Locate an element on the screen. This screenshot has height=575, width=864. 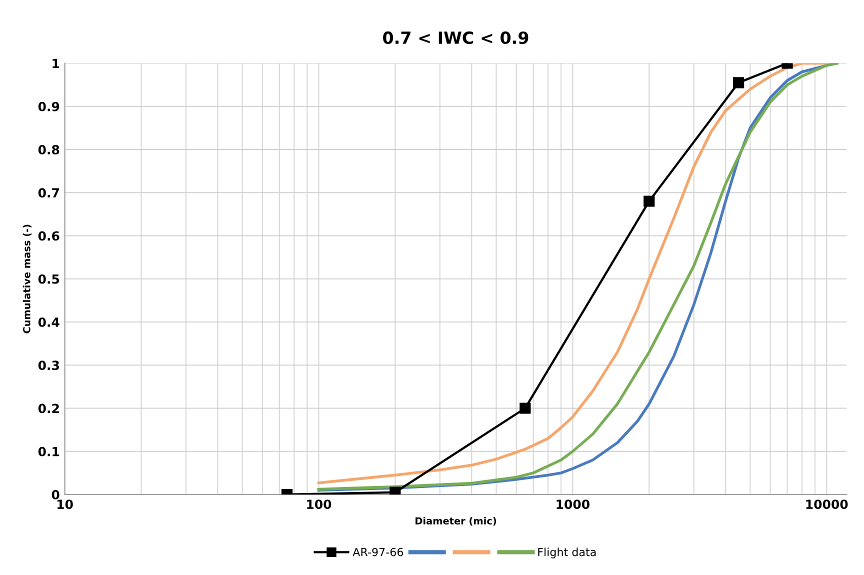
legend-label: Flight data is located at coordinates (567, 553).